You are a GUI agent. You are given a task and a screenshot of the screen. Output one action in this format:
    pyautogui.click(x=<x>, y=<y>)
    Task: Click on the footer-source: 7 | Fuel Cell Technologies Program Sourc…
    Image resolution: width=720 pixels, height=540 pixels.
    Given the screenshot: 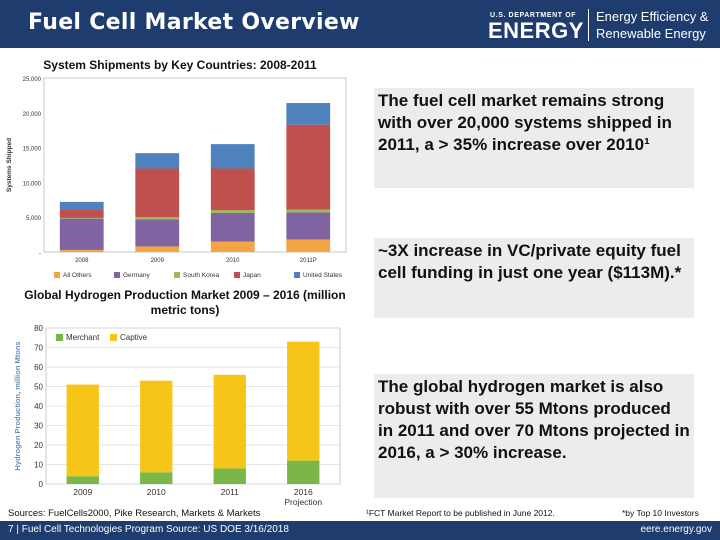 What is the action you would take?
    pyautogui.click(x=148, y=529)
    